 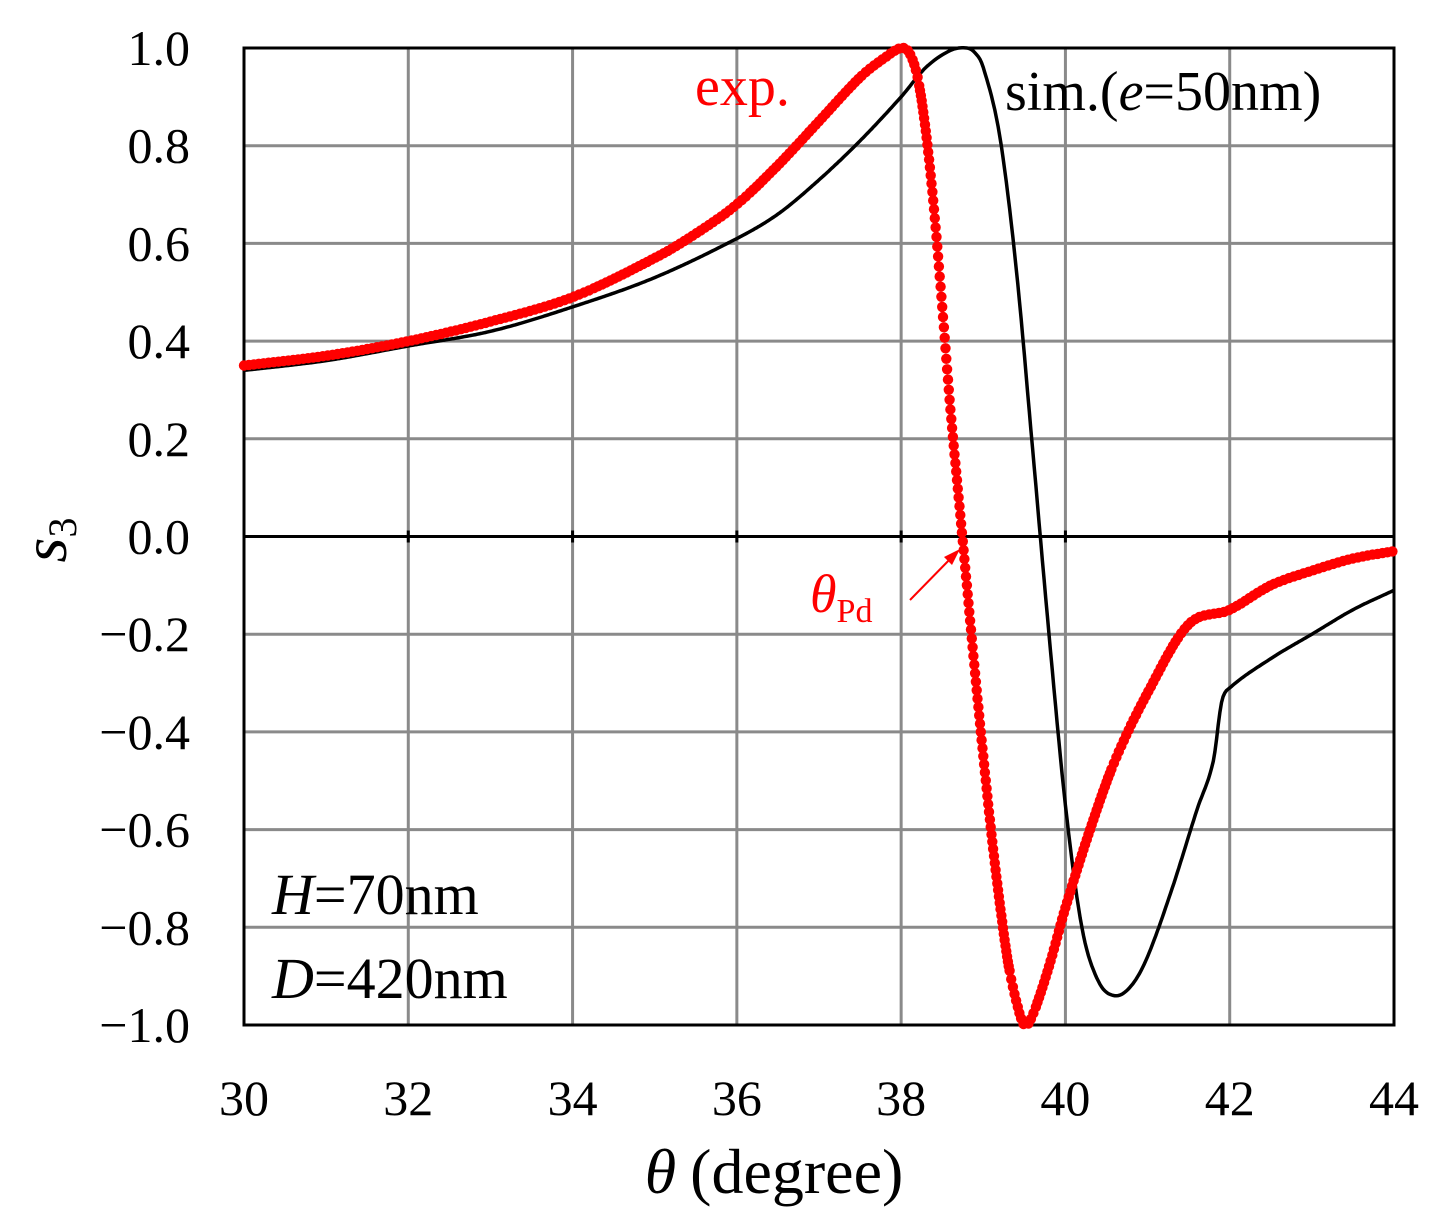 I want to click on x-tick-label-3: 36, so click(x=737, y=1098).